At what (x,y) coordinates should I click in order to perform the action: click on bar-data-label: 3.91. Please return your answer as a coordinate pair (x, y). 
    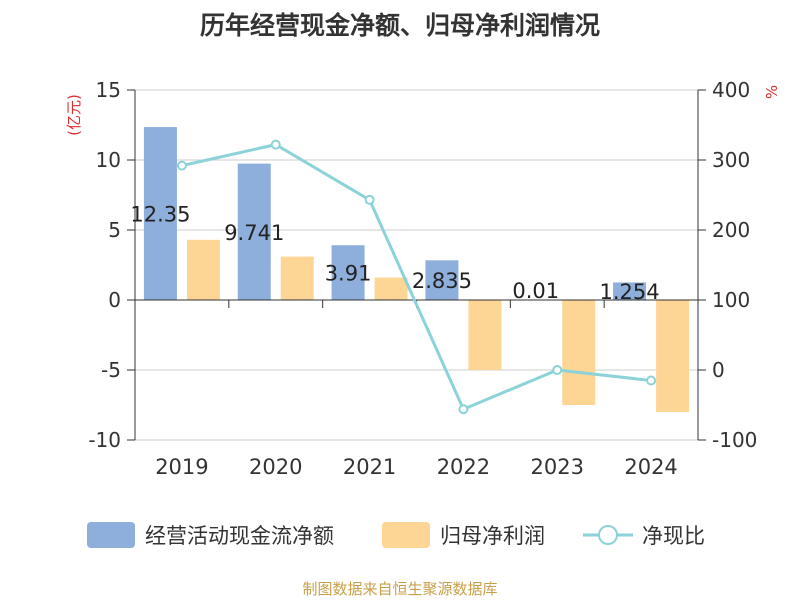
    Looking at the image, I should click on (348, 274).